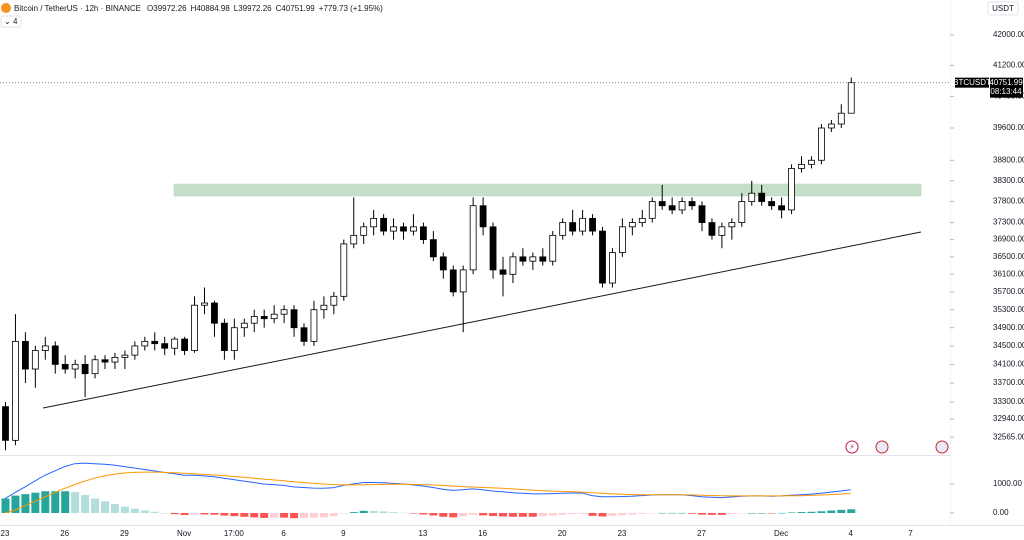  Describe the element at coordinates (972, 82) in the screenshot. I see `symbol-tag` at that location.